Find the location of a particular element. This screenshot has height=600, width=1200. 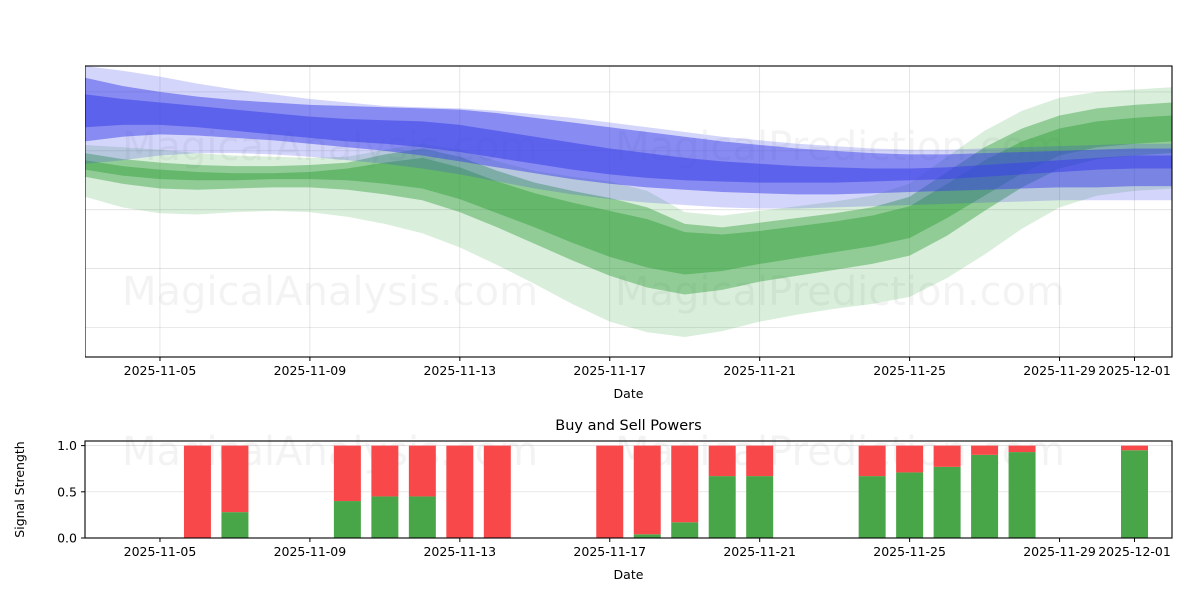

y-tick-label: 0.5 is located at coordinates (67, 491).